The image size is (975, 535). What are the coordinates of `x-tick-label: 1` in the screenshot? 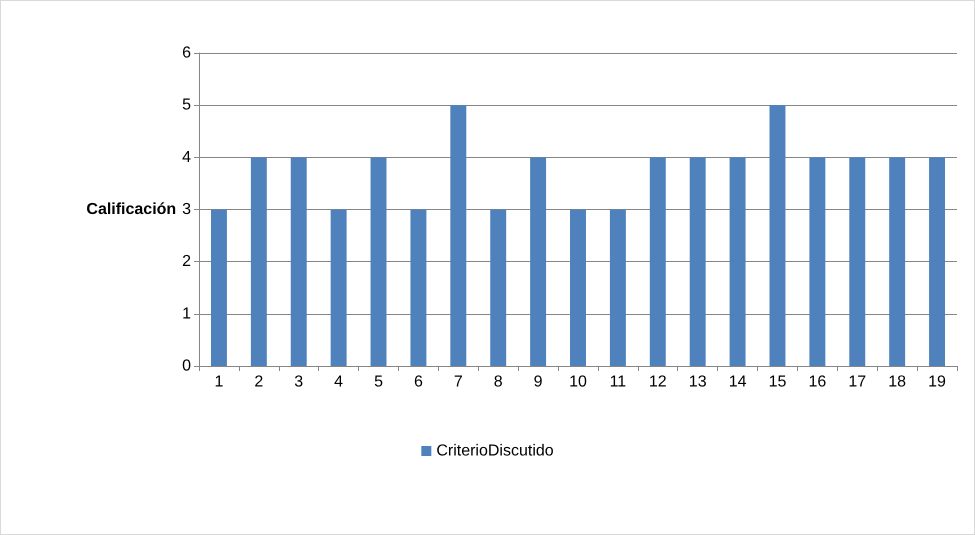 It's located at (219, 382).